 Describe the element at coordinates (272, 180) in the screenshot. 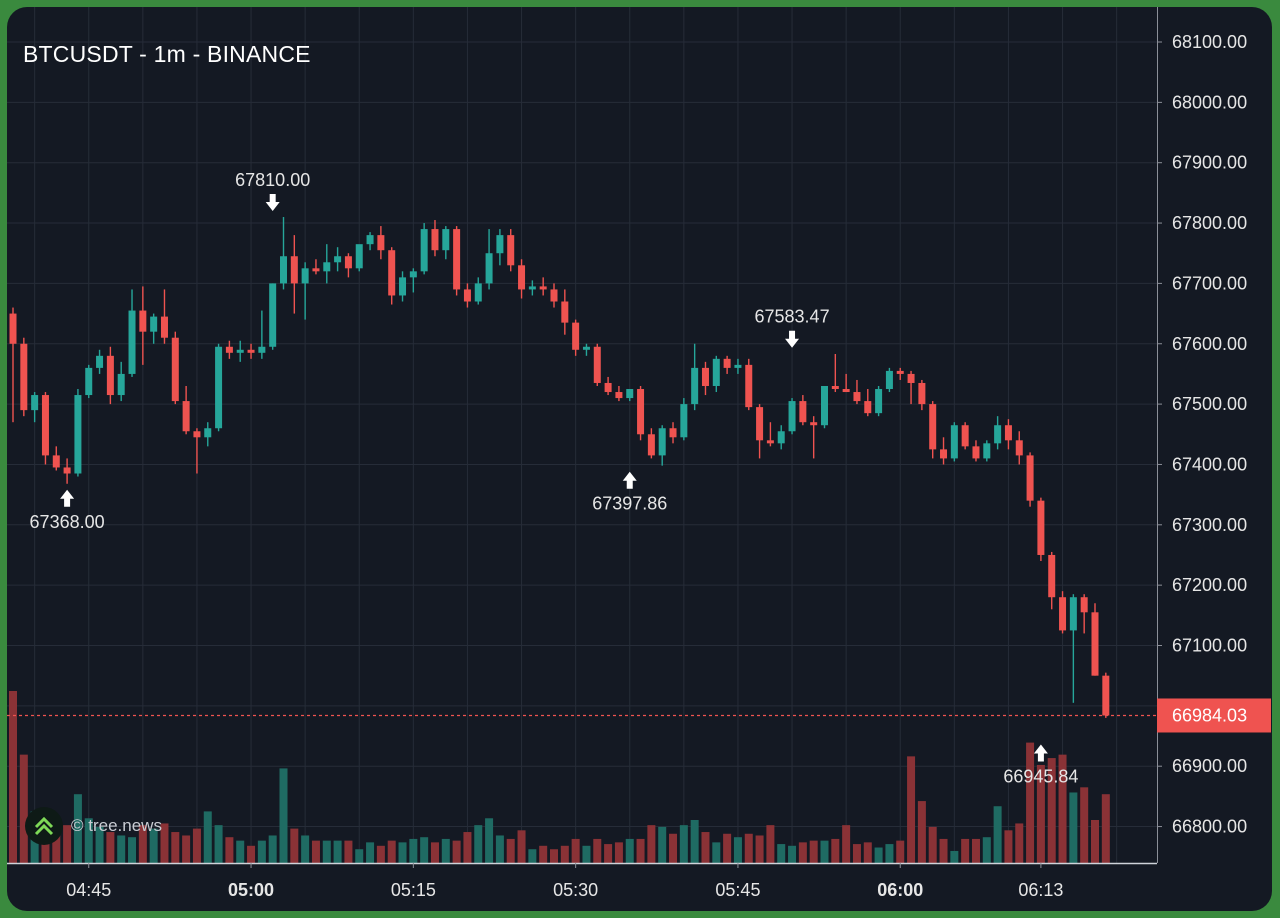

I see `annotation-label: 67810.00` at that location.